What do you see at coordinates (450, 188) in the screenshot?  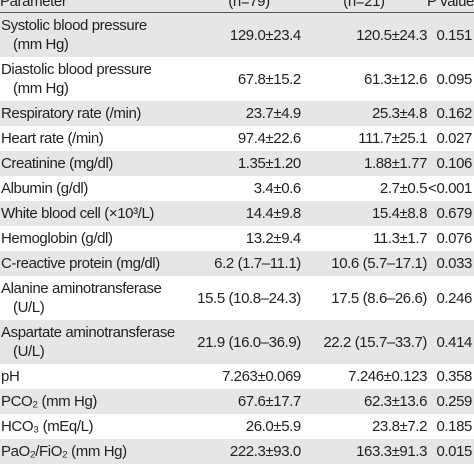 I see `cell: <0.001` at bounding box center [450, 188].